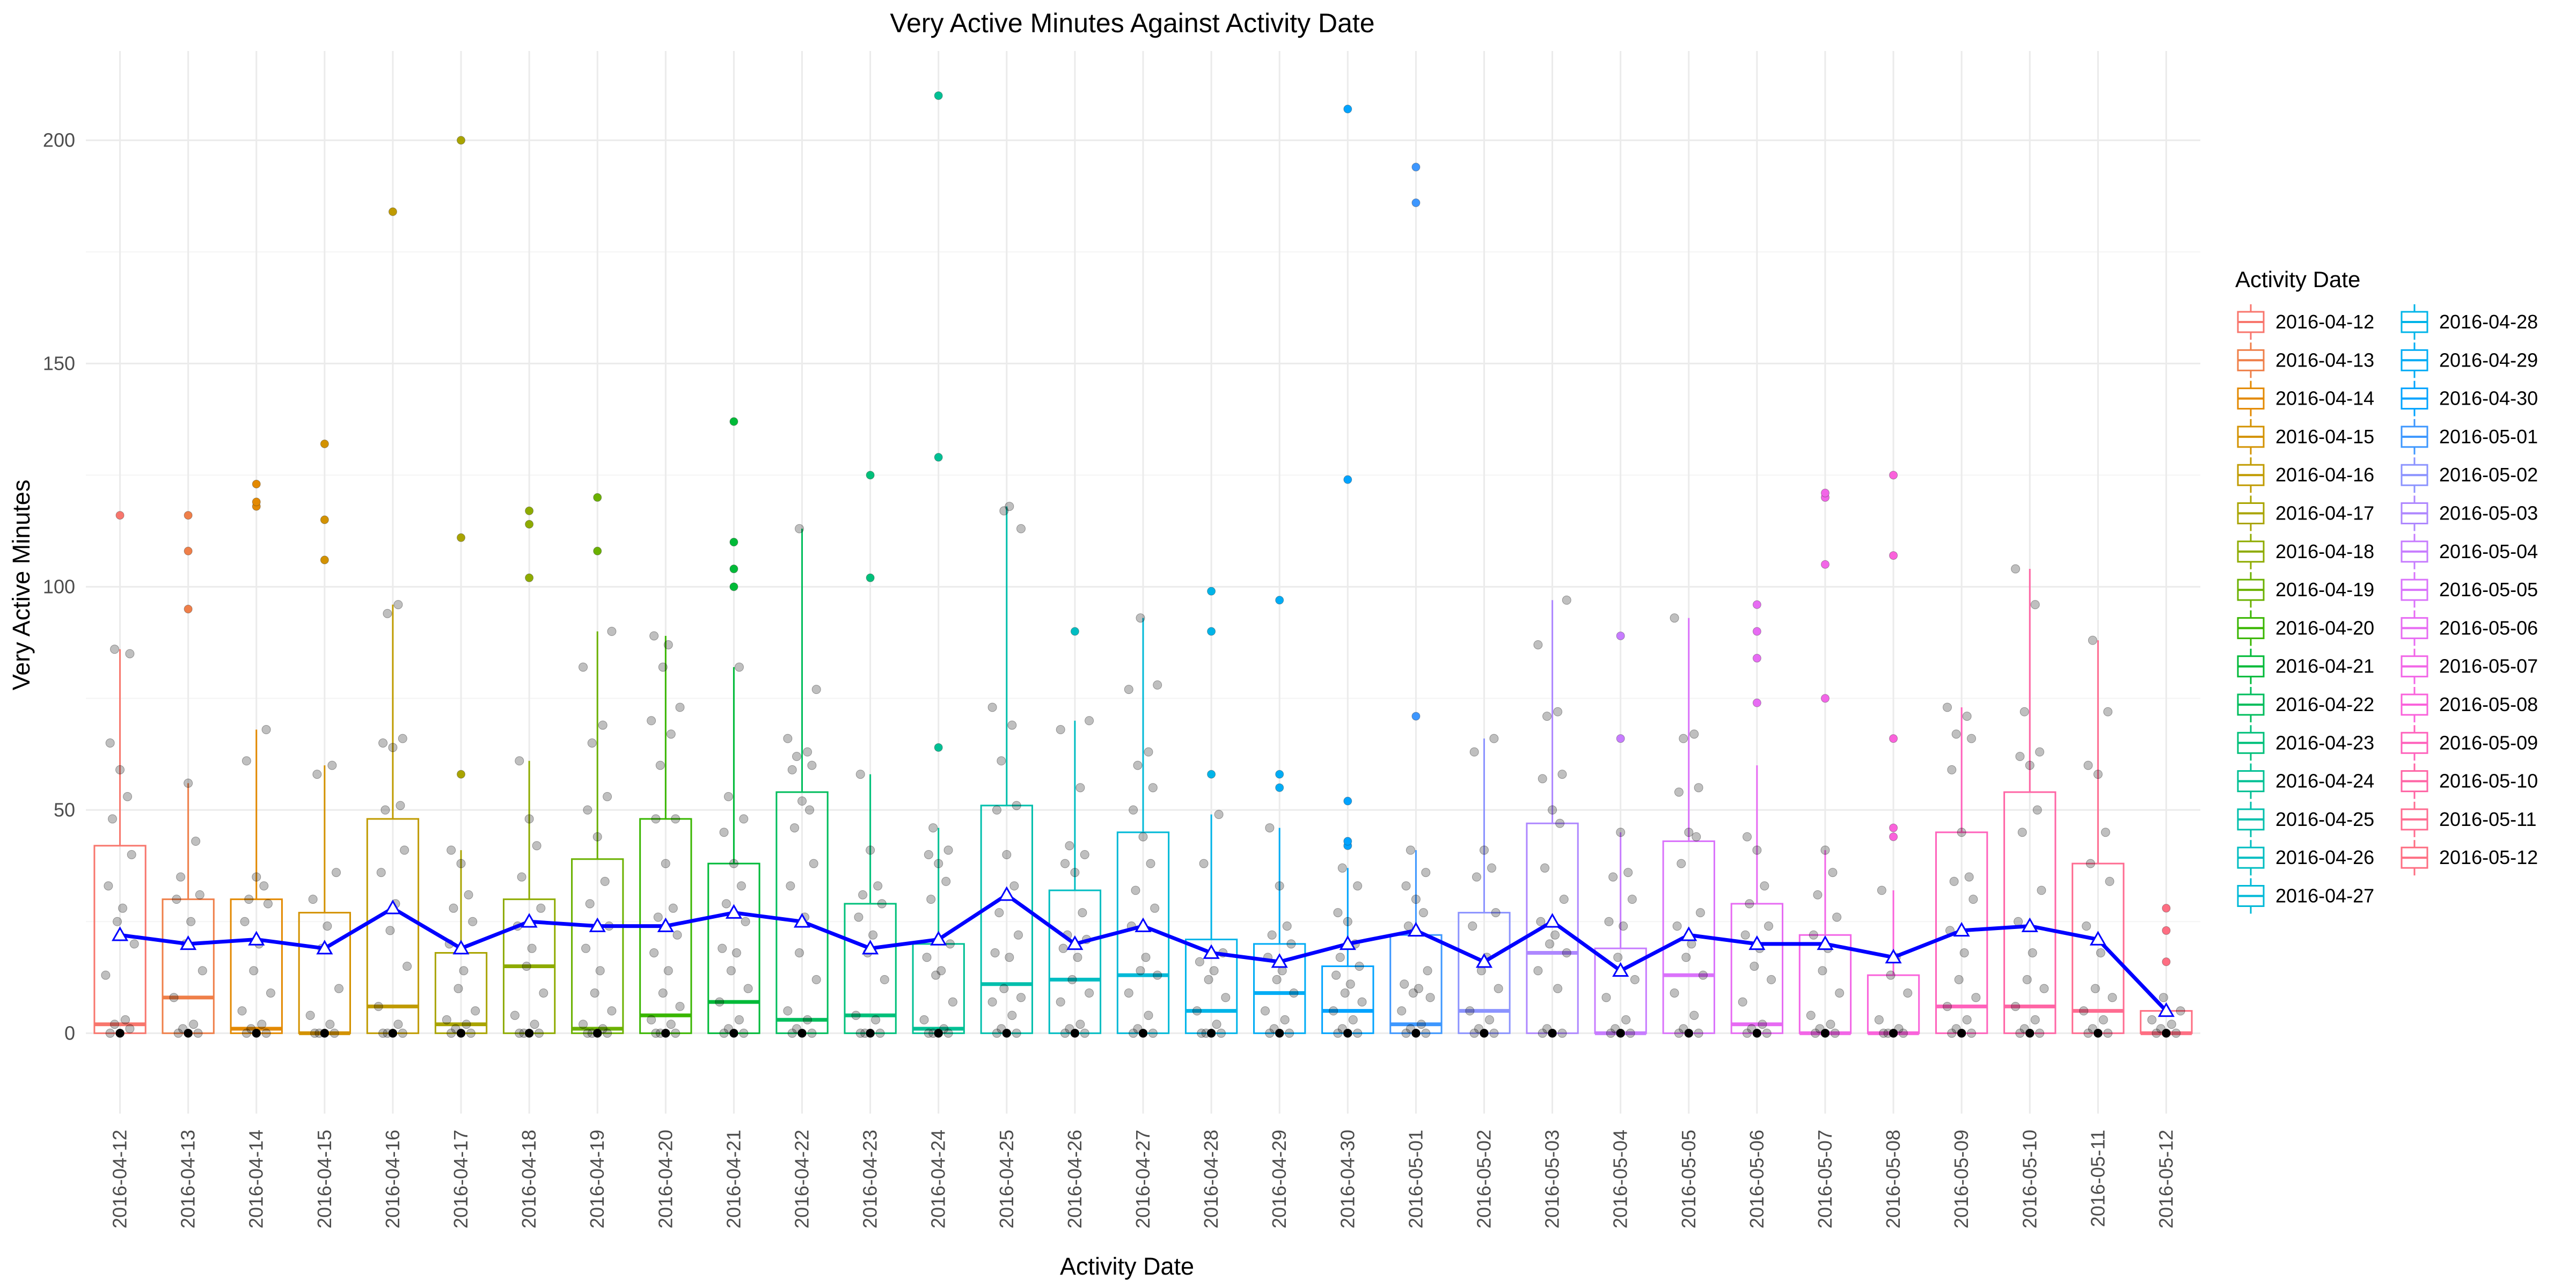 Image resolution: width=2576 pixels, height=1288 pixels. I want to click on x-tick-label: 2016-04-25, so click(1007, 1179).